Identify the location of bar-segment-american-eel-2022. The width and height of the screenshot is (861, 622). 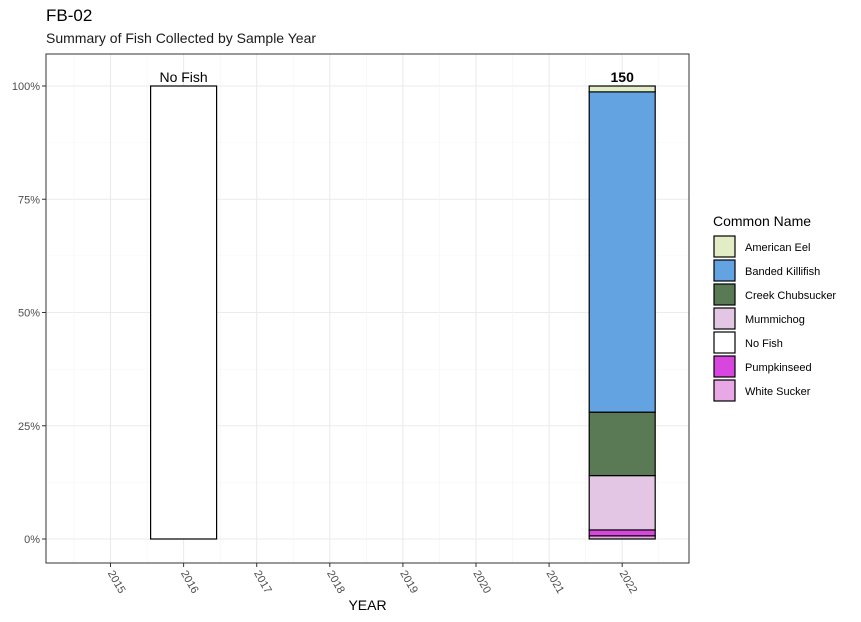
(622, 89).